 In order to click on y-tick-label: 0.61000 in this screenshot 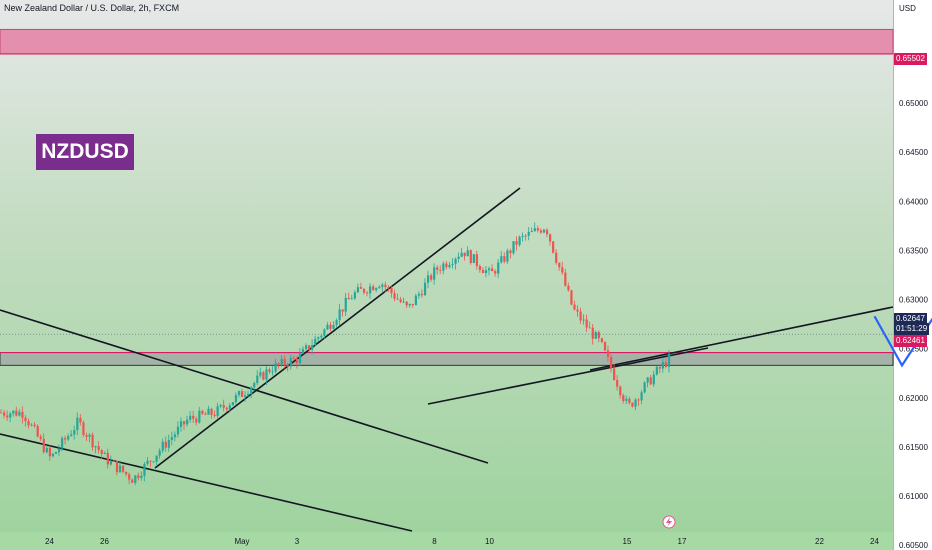, I will do `click(913, 496)`.